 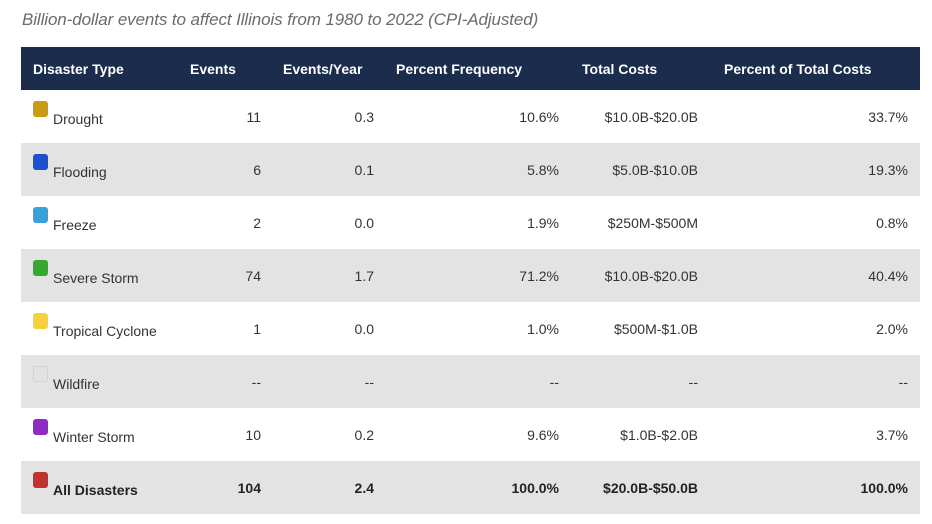 What do you see at coordinates (253, 116) in the screenshot?
I see `cell-events: 11` at bounding box center [253, 116].